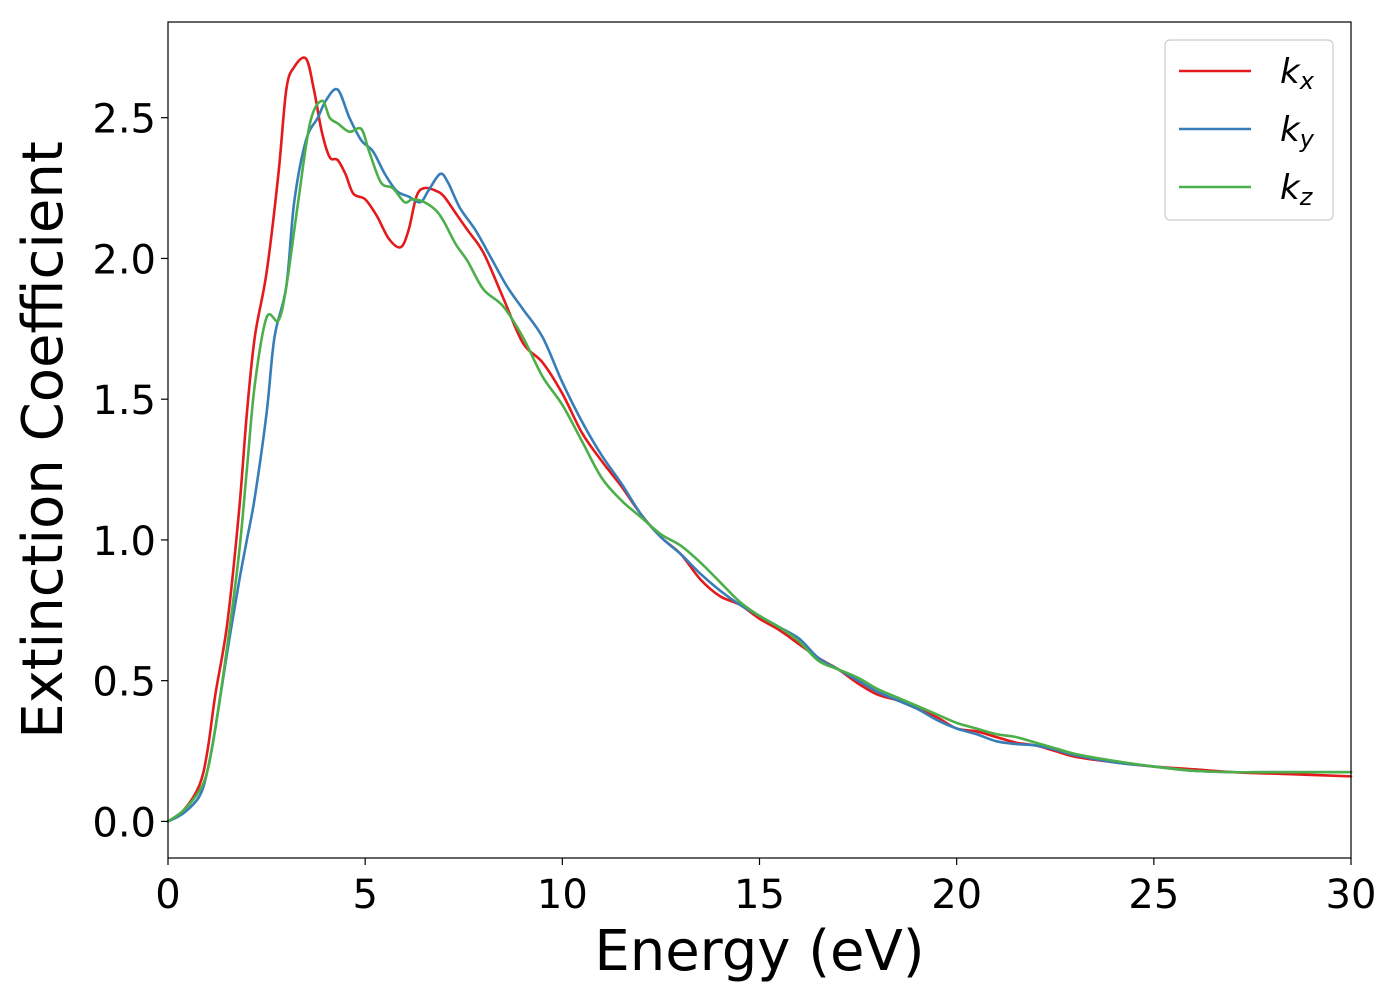  What do you see at coordinates (1297, 189) in the screenshot?
I see `legend-label-kz: kz` at bounding box center [1297, 189].